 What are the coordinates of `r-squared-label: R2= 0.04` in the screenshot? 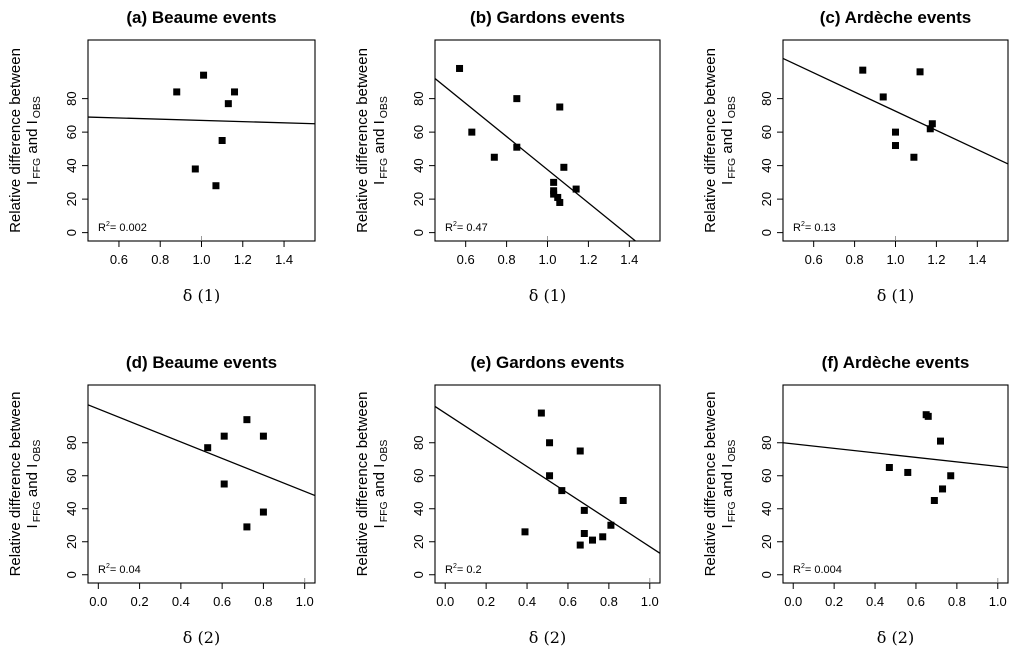 It's located at (119, 569).